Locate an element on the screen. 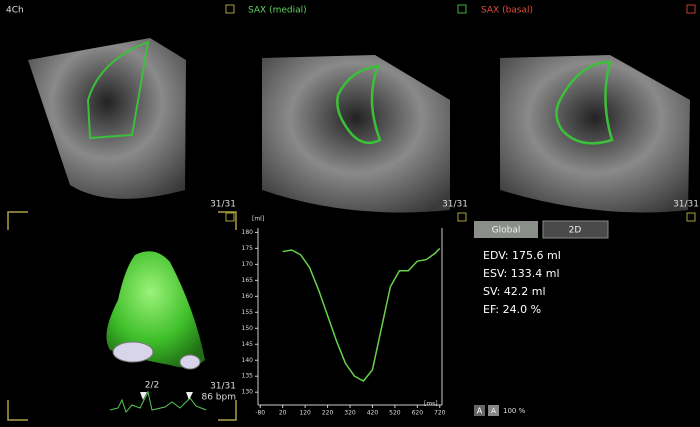 This screenshot has height=427, width=700. x-tick-label: 120 is located at coordinates (305, 413).